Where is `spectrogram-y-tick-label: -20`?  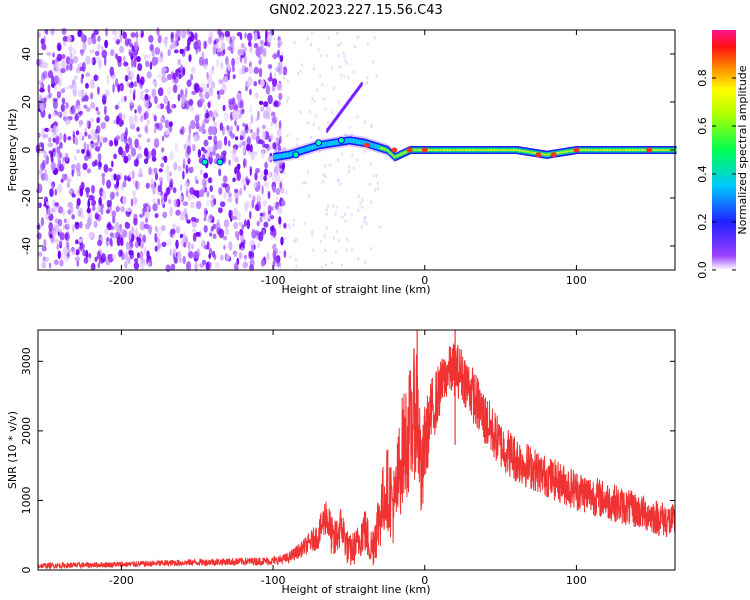
spectrogram-y-tick-label: -20 is located at coordinates (26, 198).